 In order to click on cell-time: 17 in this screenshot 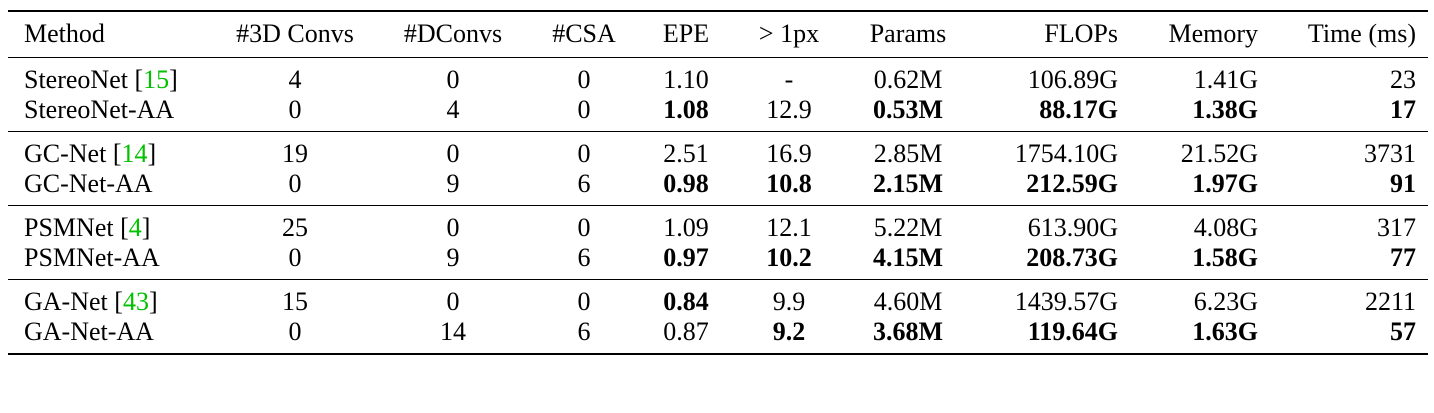, I will do `click(1403, 109)`.